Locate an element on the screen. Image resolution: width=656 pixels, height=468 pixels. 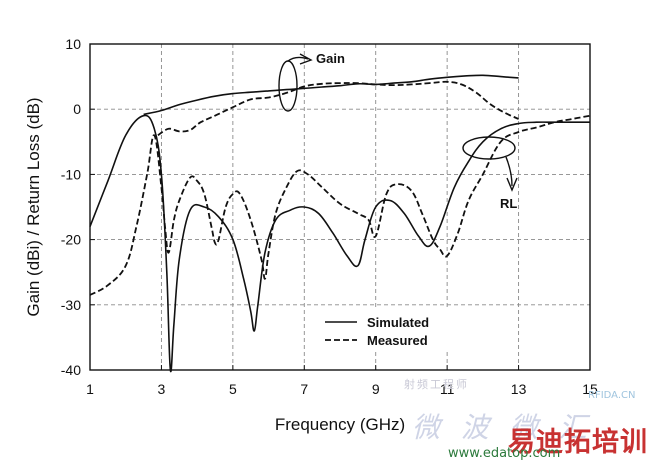
gain-ellipse is located at coordinates (288, 86).